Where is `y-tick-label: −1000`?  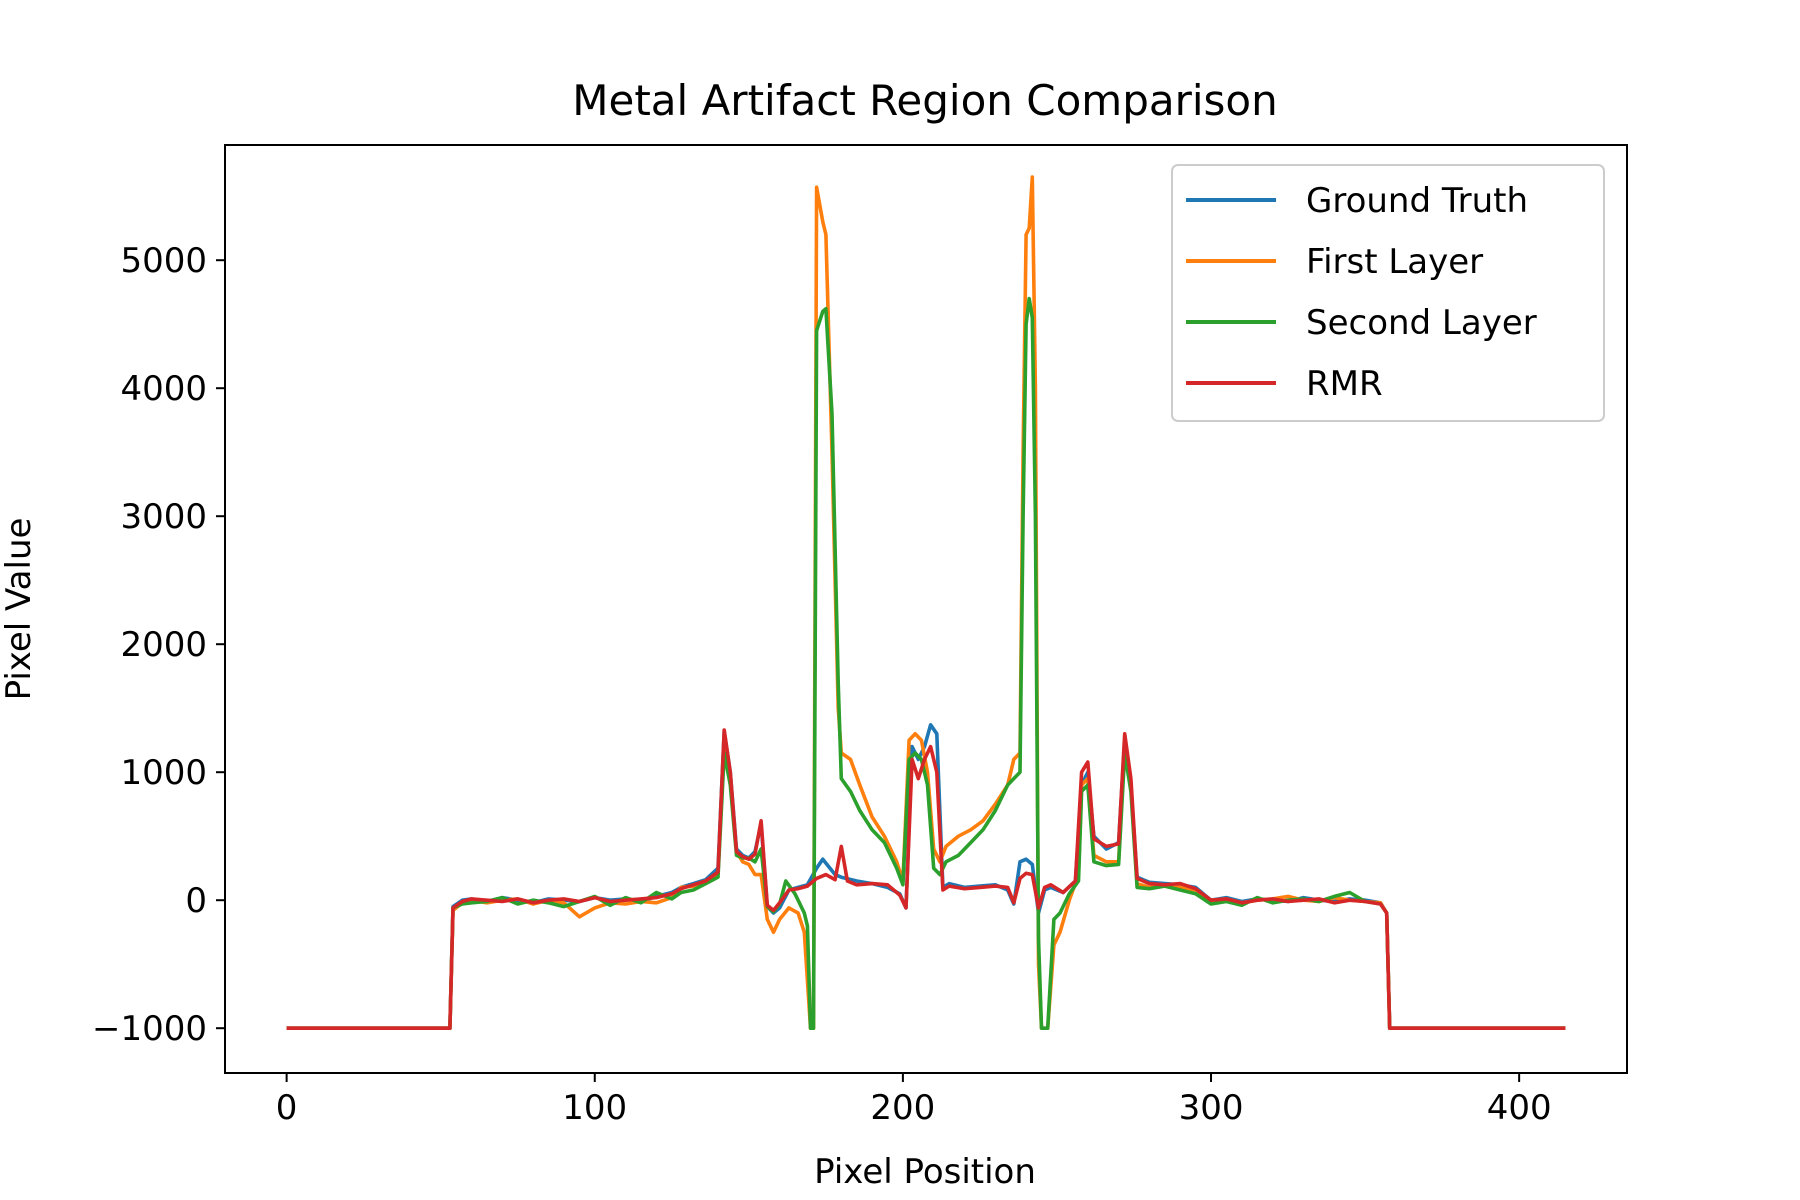 y-tick-label: −1000 is located at coordinates (149, 1029).